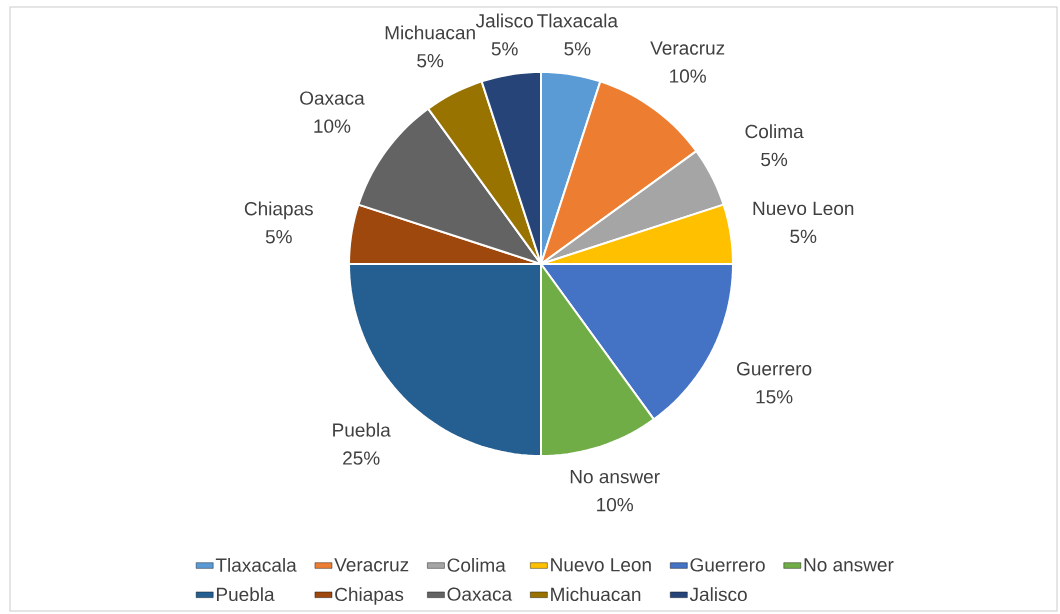  Describe the element at coordinates (476, 564) in the screenshot. I see `legend-label: Colima` at that location.